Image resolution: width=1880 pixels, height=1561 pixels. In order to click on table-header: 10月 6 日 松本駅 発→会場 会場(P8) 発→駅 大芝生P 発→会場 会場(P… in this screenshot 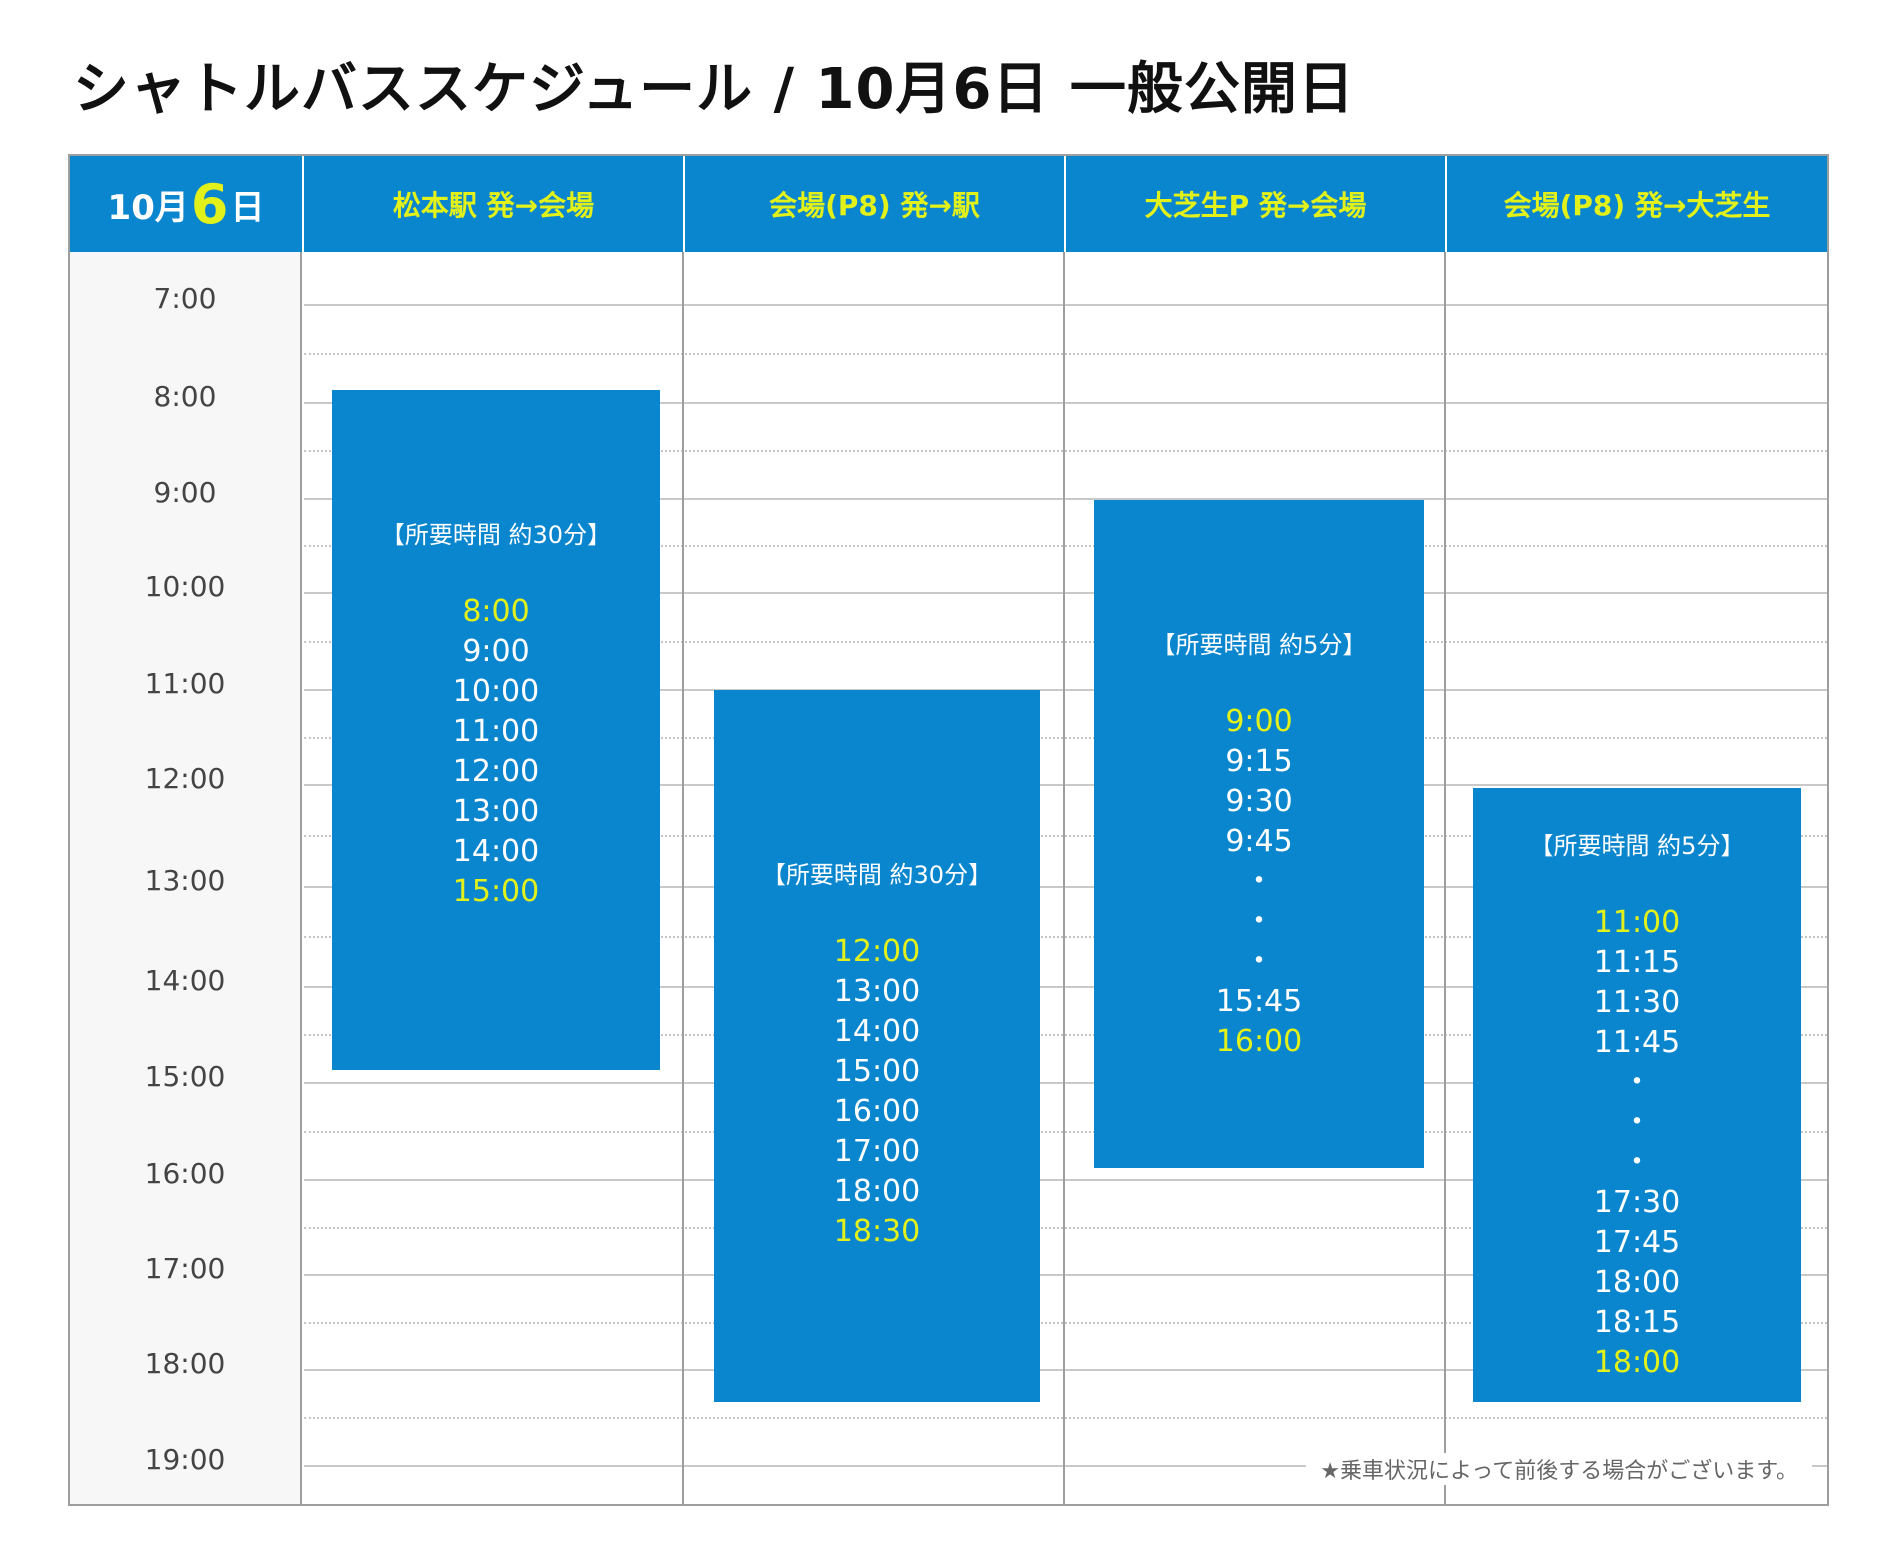, I will do `click(948, 204)`.